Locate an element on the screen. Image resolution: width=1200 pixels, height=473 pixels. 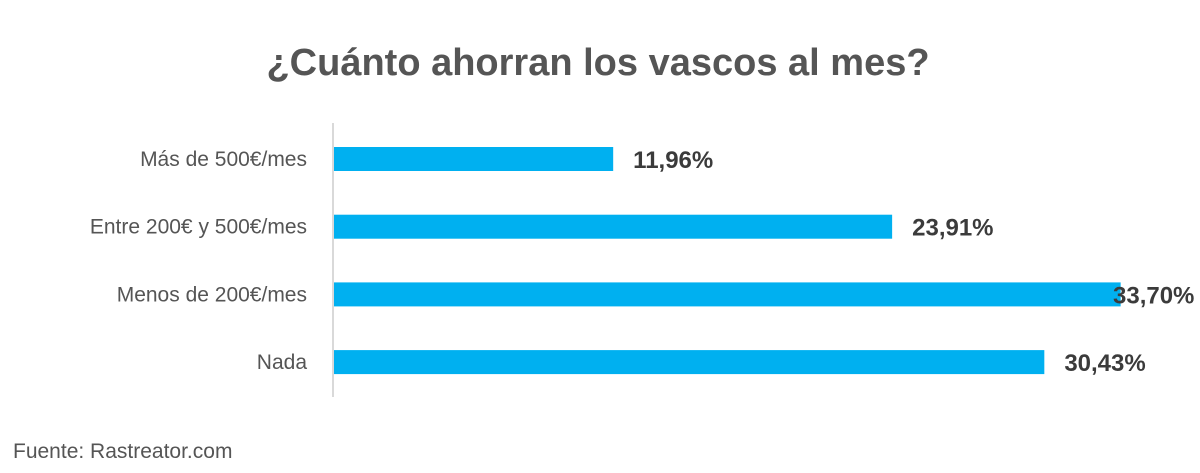
source-note: Fuente: Rastreator.com is located at coordinates (122, 451).